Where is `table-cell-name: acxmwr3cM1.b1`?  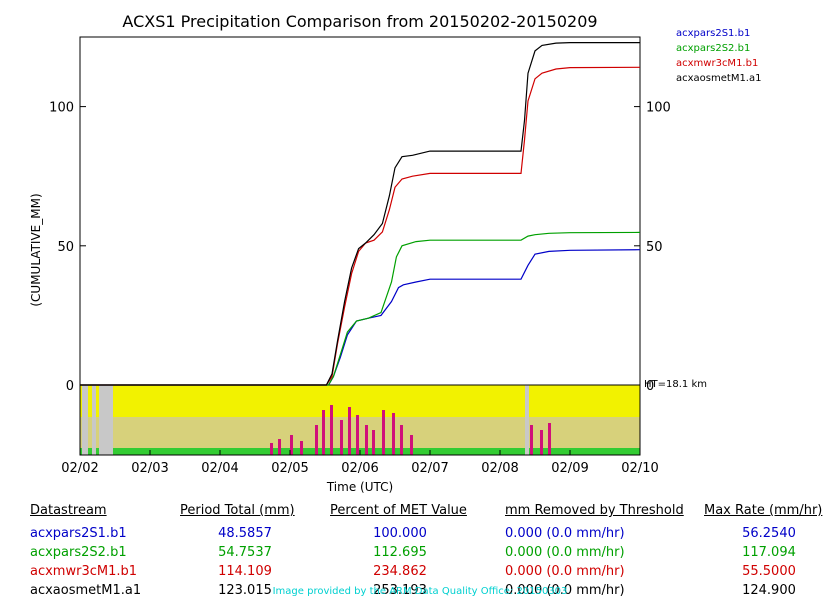 table-cell-name: acxmwr3cM1.b1 is located at coordinates (84, 571).